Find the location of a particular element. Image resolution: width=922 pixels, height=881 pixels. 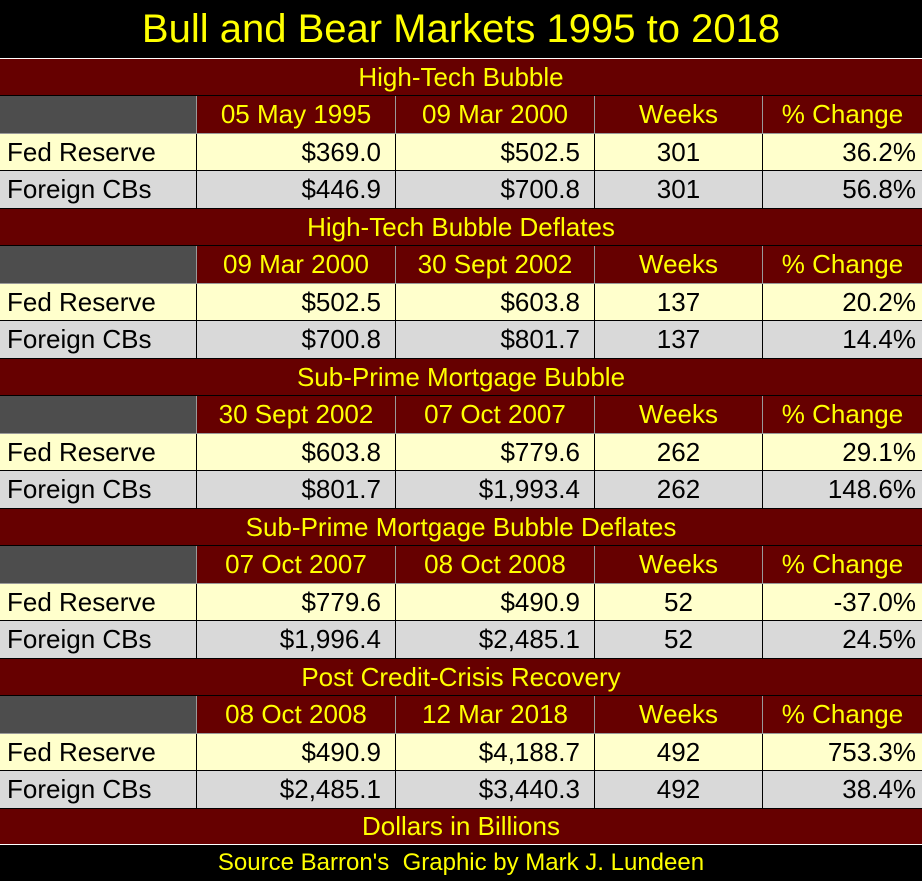

fed-reserve-row: Fed Reserve $490.9 $4,188.7 492 753.3% is located at coordinates (461, 752).